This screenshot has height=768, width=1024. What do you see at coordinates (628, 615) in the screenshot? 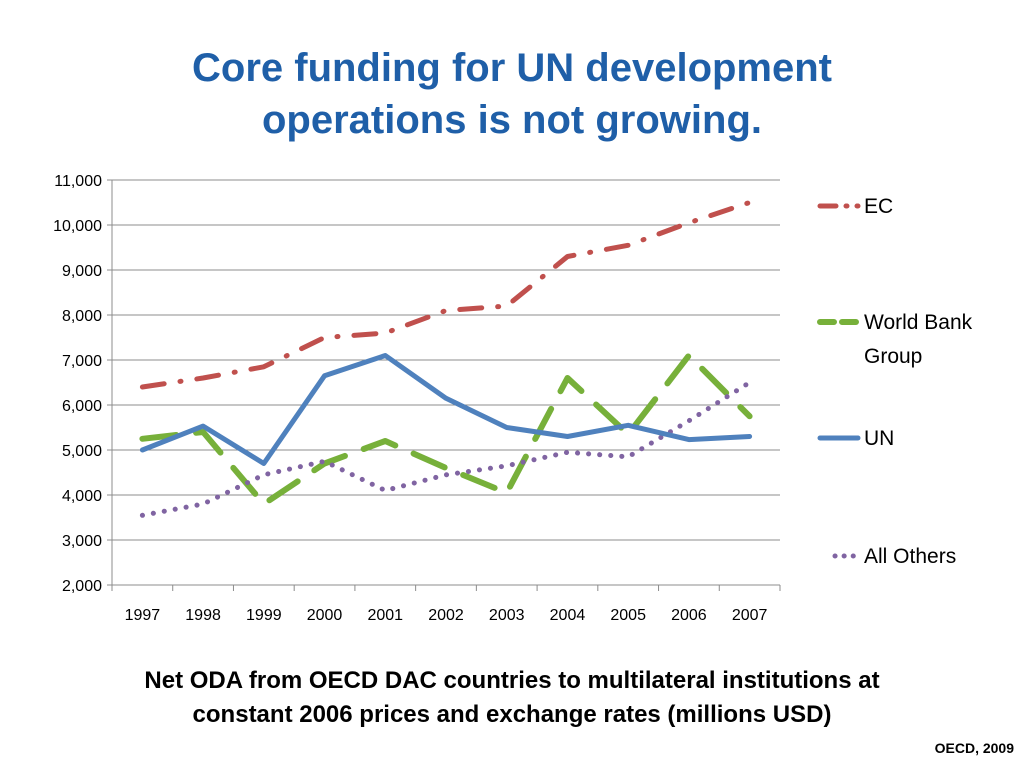
I see `x-tick-label: 2005` at bounding box center [628, 615].